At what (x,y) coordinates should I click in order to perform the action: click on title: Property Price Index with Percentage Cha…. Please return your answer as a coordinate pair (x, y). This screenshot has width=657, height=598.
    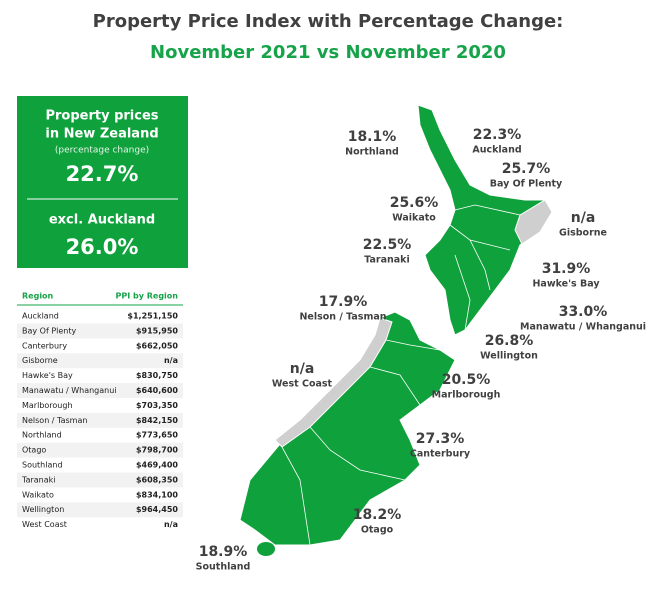
    Looking at the image, I should click on (328, 21).